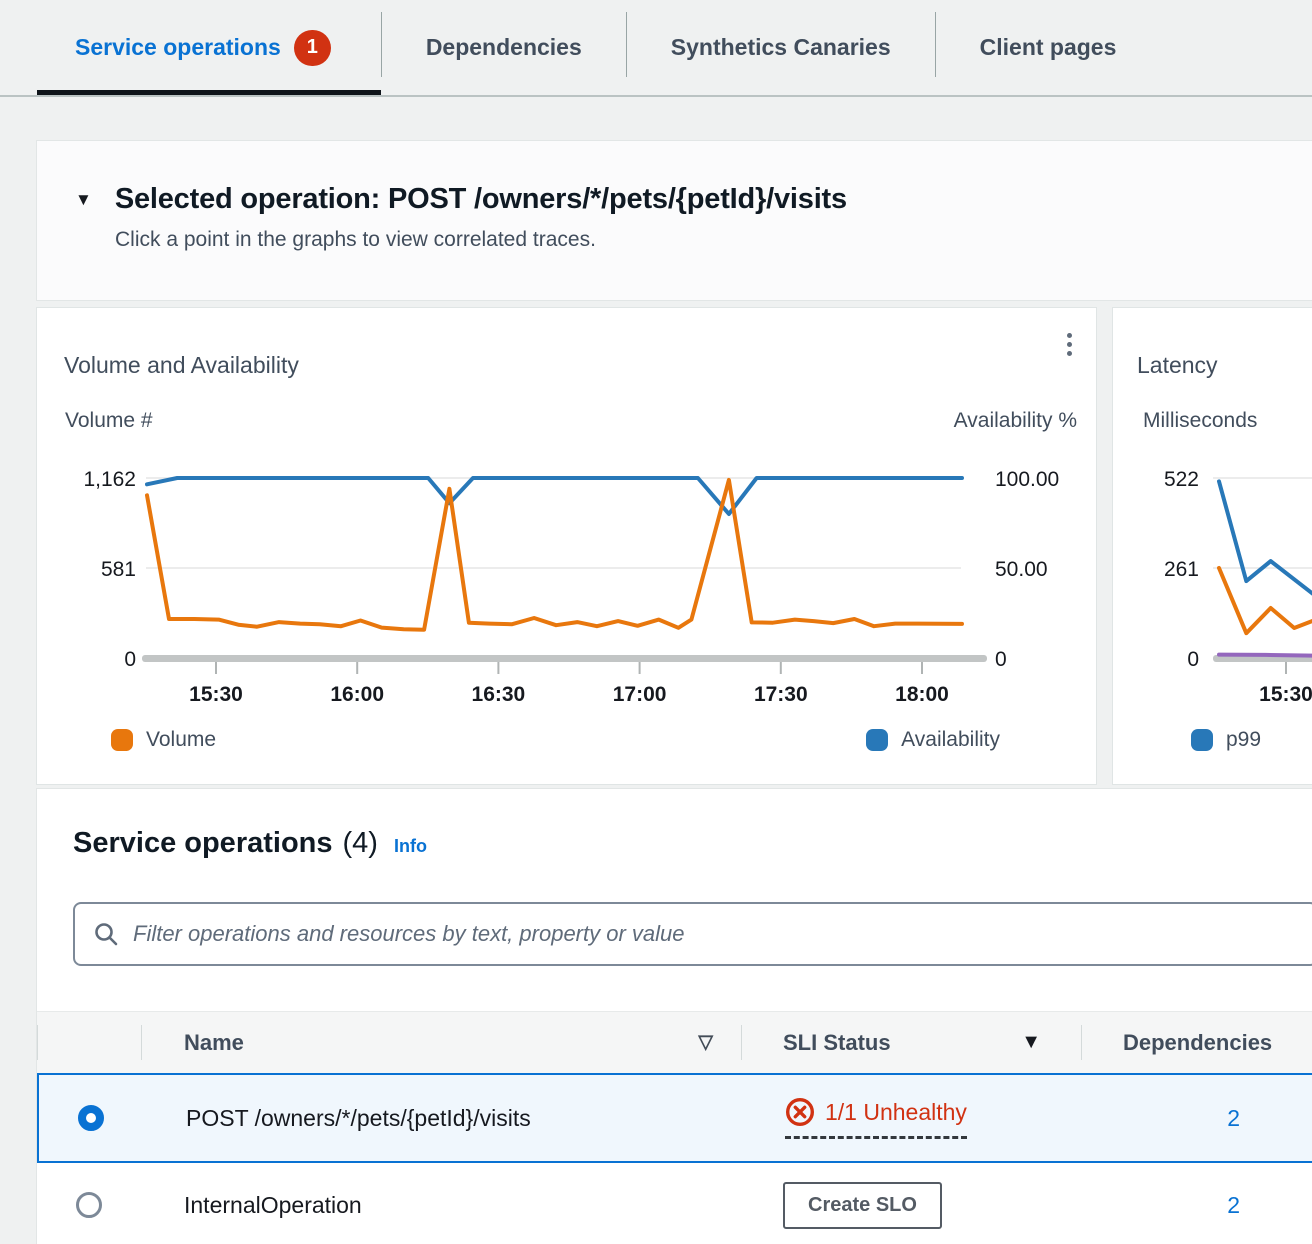  Describe the element at coordinates (1212, 585) in the screenshot. I see `latency-chart: 15:30 522 261 0` at that location.